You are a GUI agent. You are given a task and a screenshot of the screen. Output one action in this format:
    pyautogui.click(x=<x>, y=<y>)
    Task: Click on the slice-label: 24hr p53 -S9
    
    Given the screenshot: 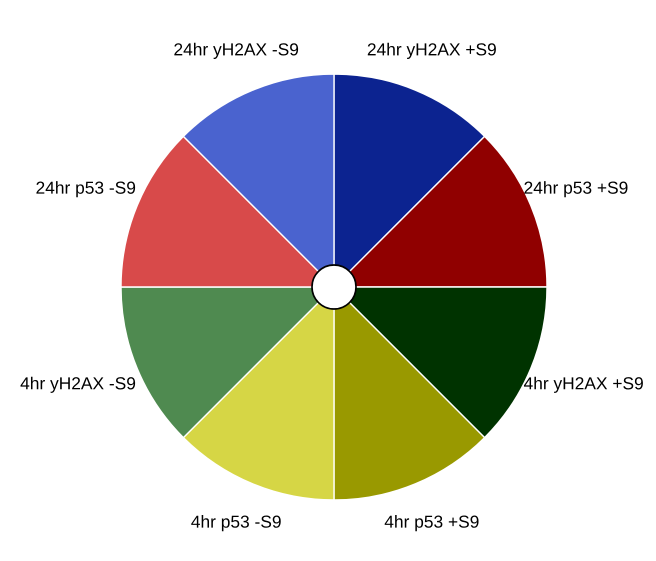 What is the action you would take?
    pyautogui.click(x=86, y=189)
    